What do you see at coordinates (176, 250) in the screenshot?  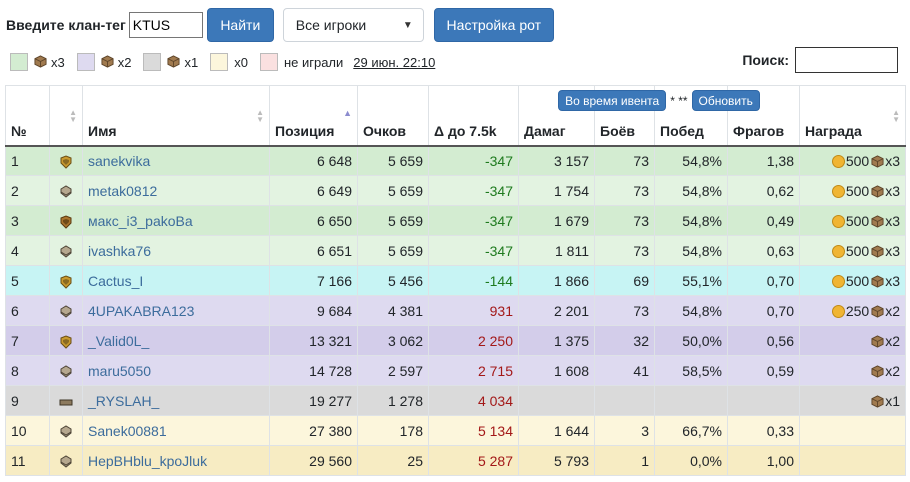 I see `player-name: ivashka76` at bounding box center [176, 250].